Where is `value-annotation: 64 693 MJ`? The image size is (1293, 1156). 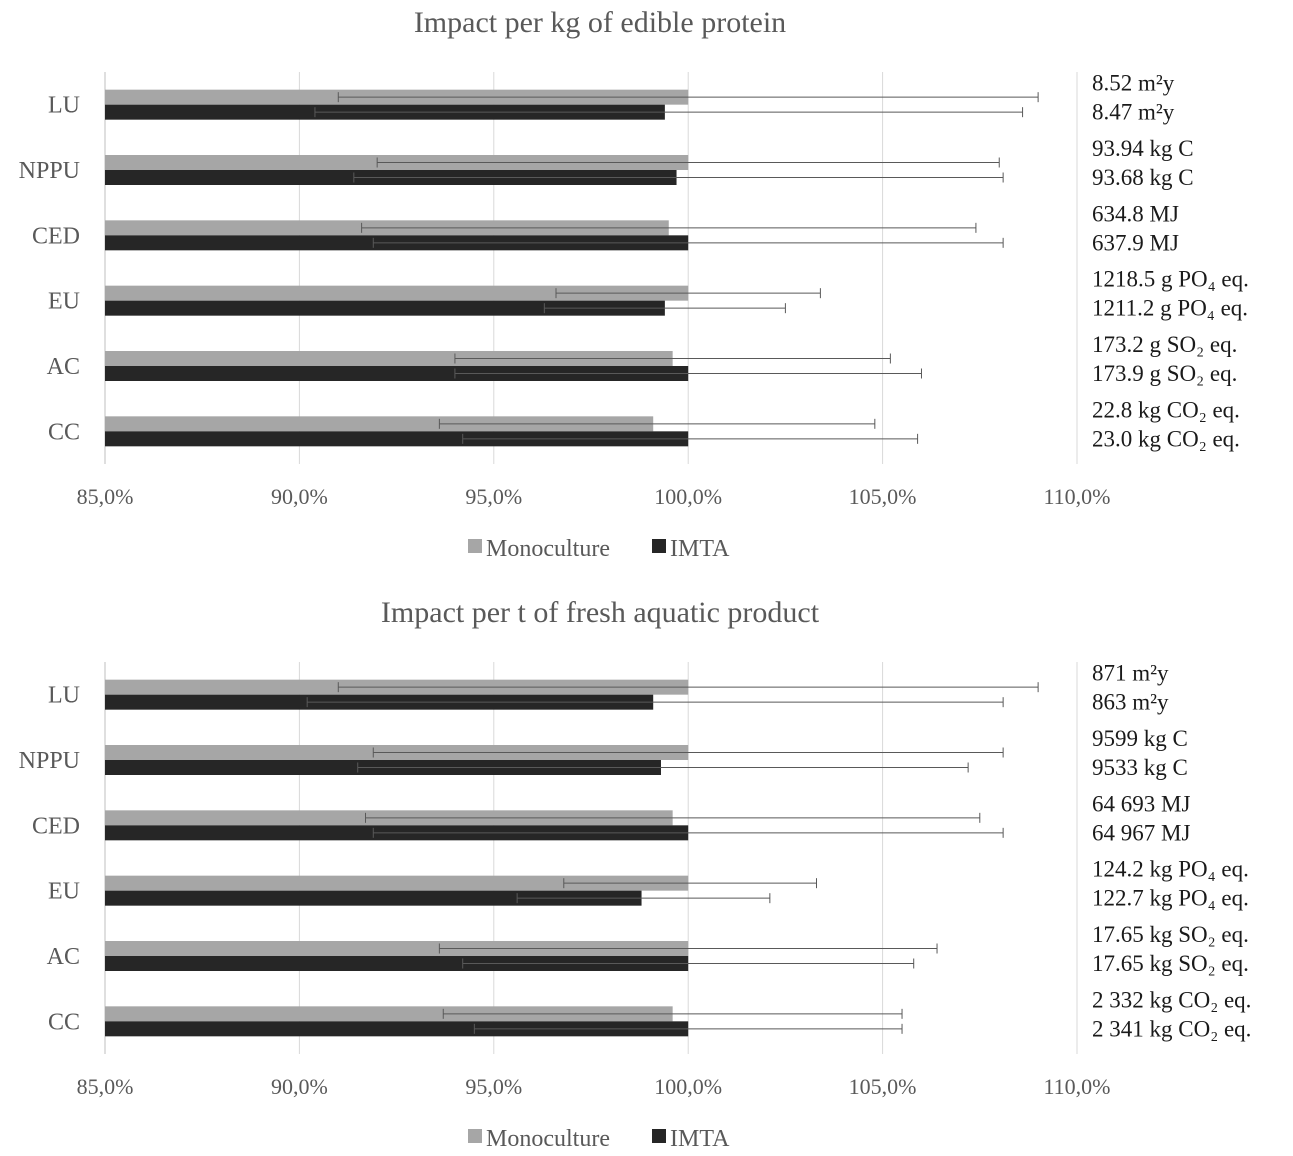 value-annotation: 64 693 MJ is located at coordinates (1141, 803).